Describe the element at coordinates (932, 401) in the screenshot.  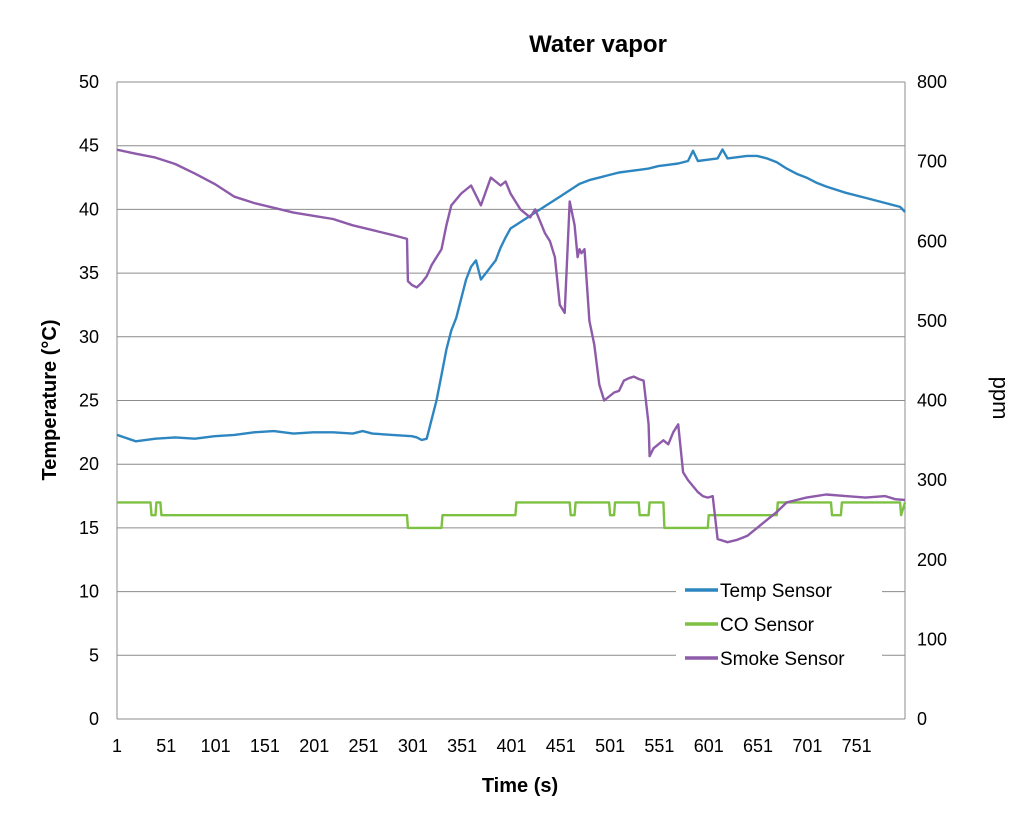
I see `y2-tick-label-400: 400` at that location.